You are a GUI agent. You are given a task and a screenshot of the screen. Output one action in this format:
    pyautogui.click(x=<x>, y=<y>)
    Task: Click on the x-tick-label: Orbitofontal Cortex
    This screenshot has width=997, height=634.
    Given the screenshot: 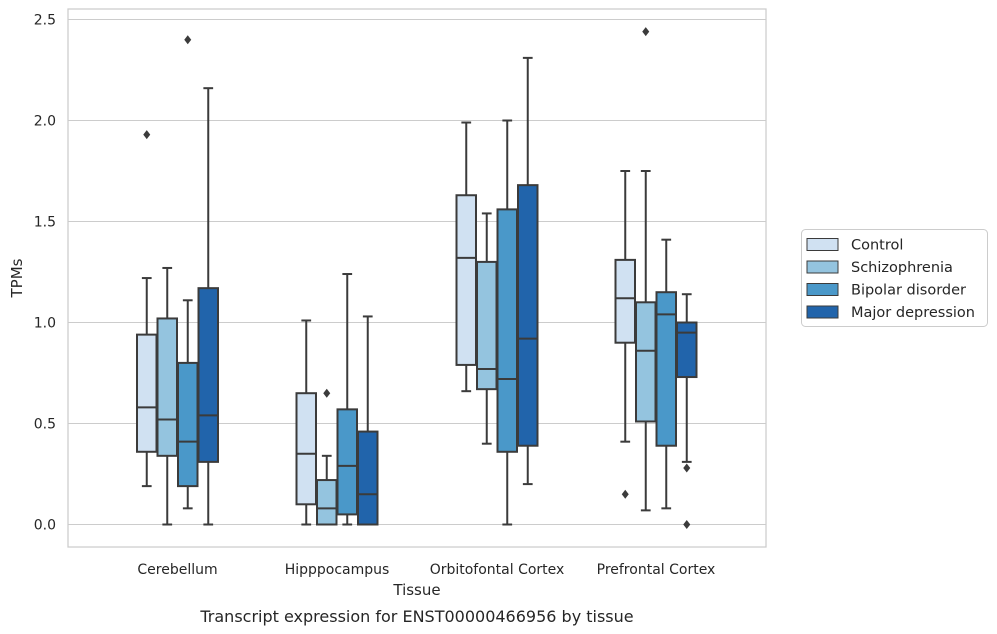 What is the action you would take?
    pyautogui.click(x=497, y=570)
    